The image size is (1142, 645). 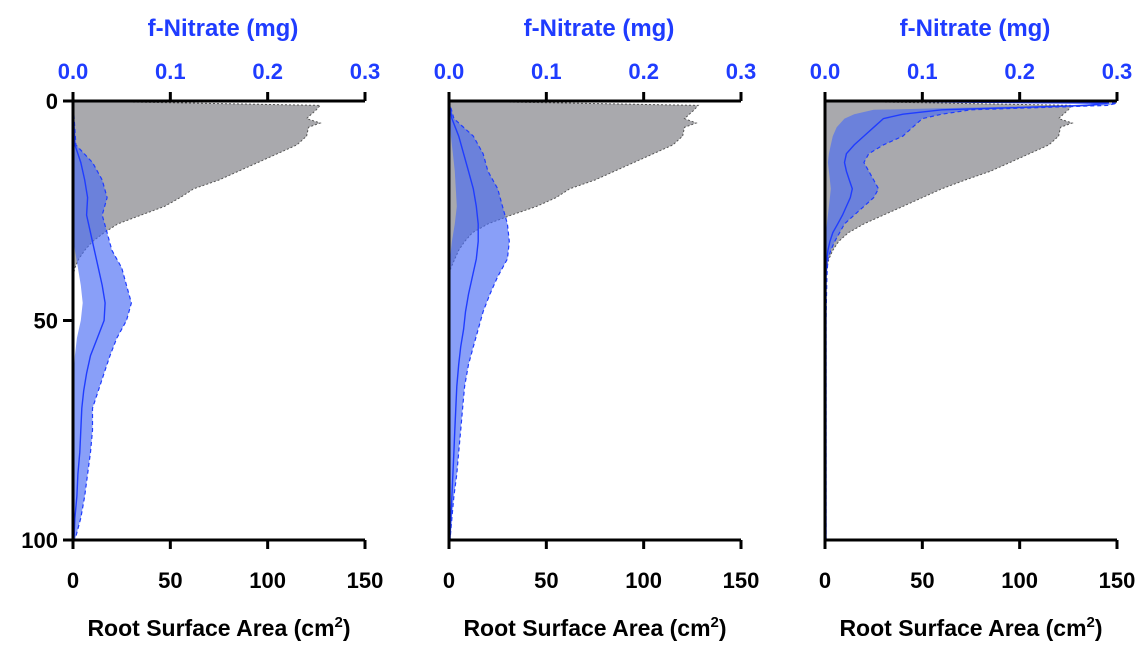 I want to click on y-tick-label: 100, so click(x=39, y=540).